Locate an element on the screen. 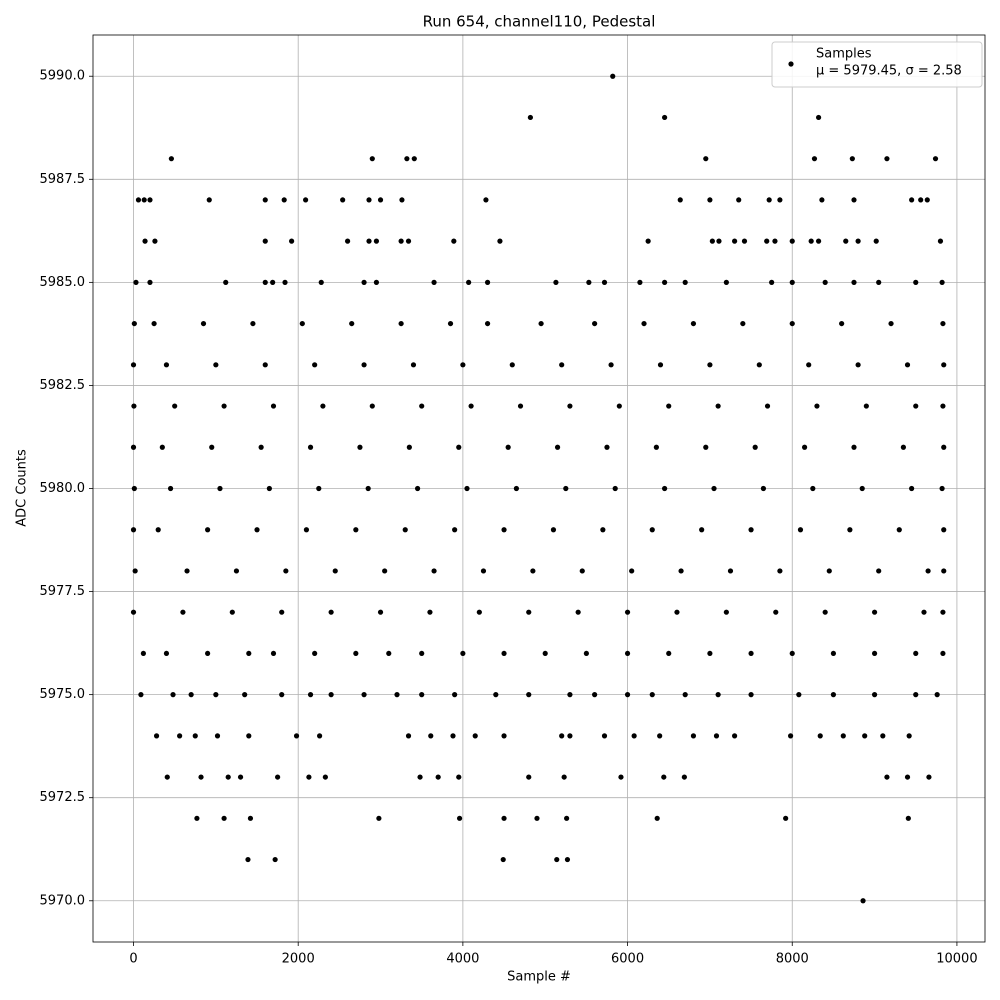  x-axis-label: Sample # is located at coordinates (539, 977).